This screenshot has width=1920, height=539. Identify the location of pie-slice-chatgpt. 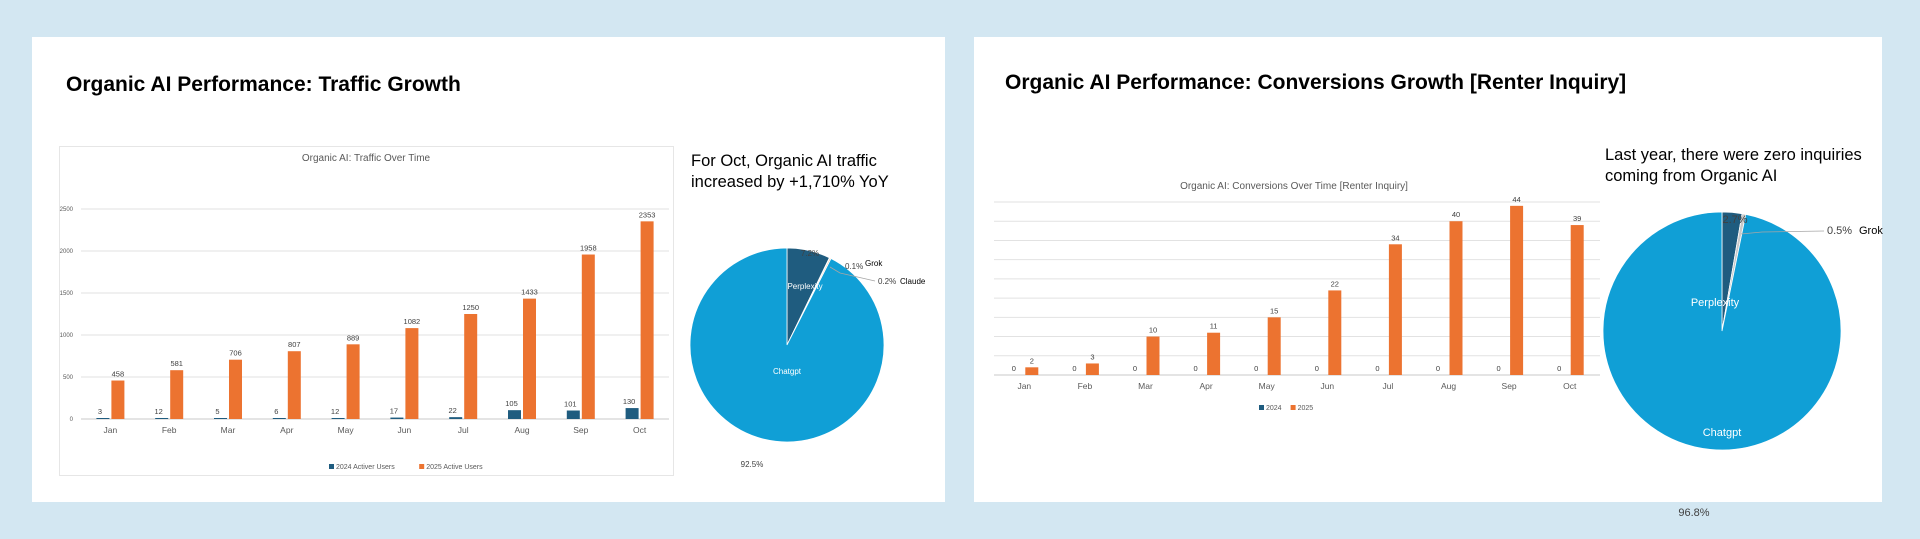
(787, 345).